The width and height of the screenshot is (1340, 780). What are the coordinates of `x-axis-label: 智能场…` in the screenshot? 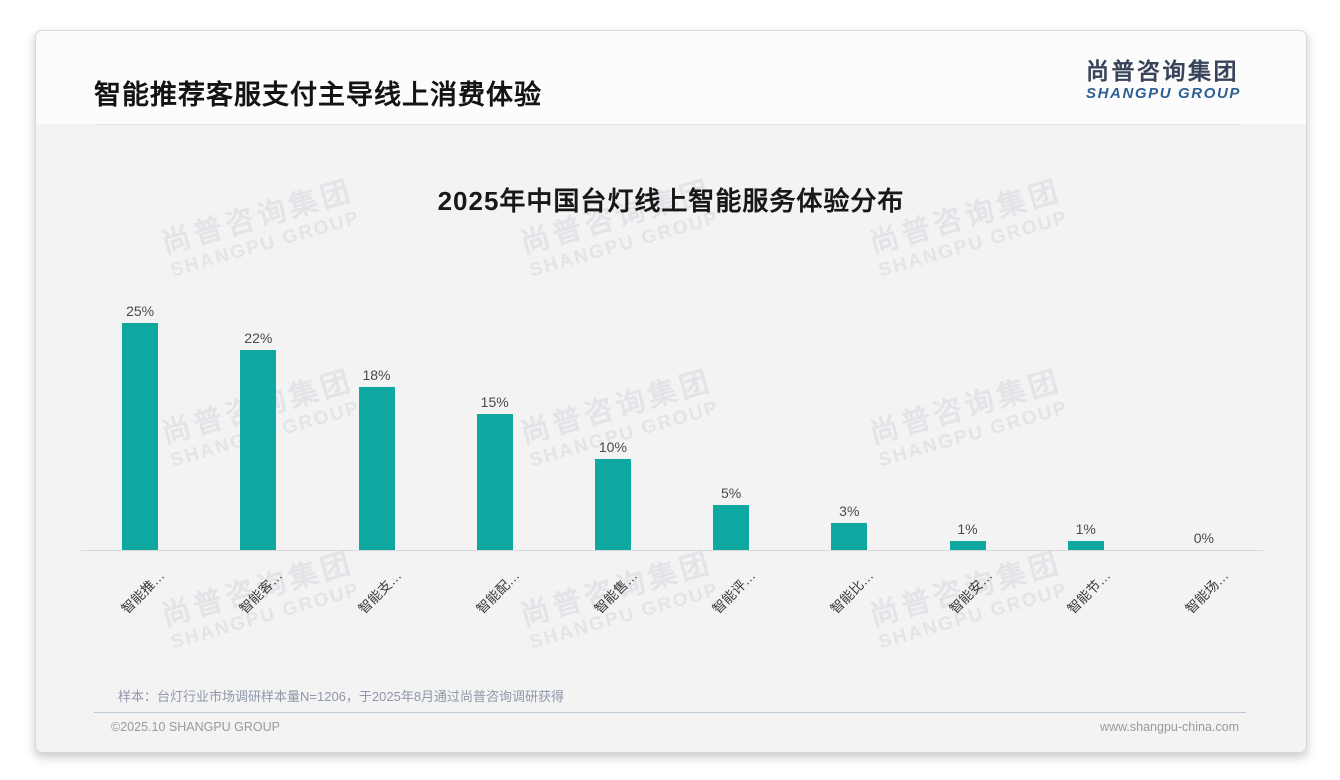 It's located at (1207, 592).